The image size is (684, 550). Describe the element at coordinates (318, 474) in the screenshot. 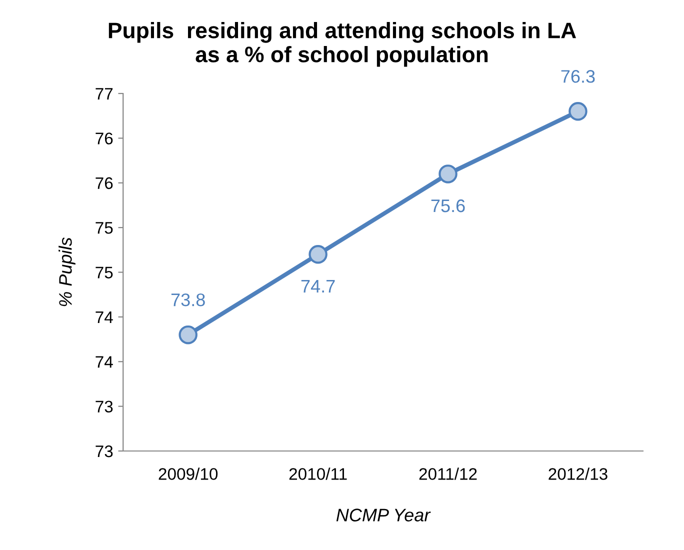

I see `x-tick-label: 2010/11` at that location.